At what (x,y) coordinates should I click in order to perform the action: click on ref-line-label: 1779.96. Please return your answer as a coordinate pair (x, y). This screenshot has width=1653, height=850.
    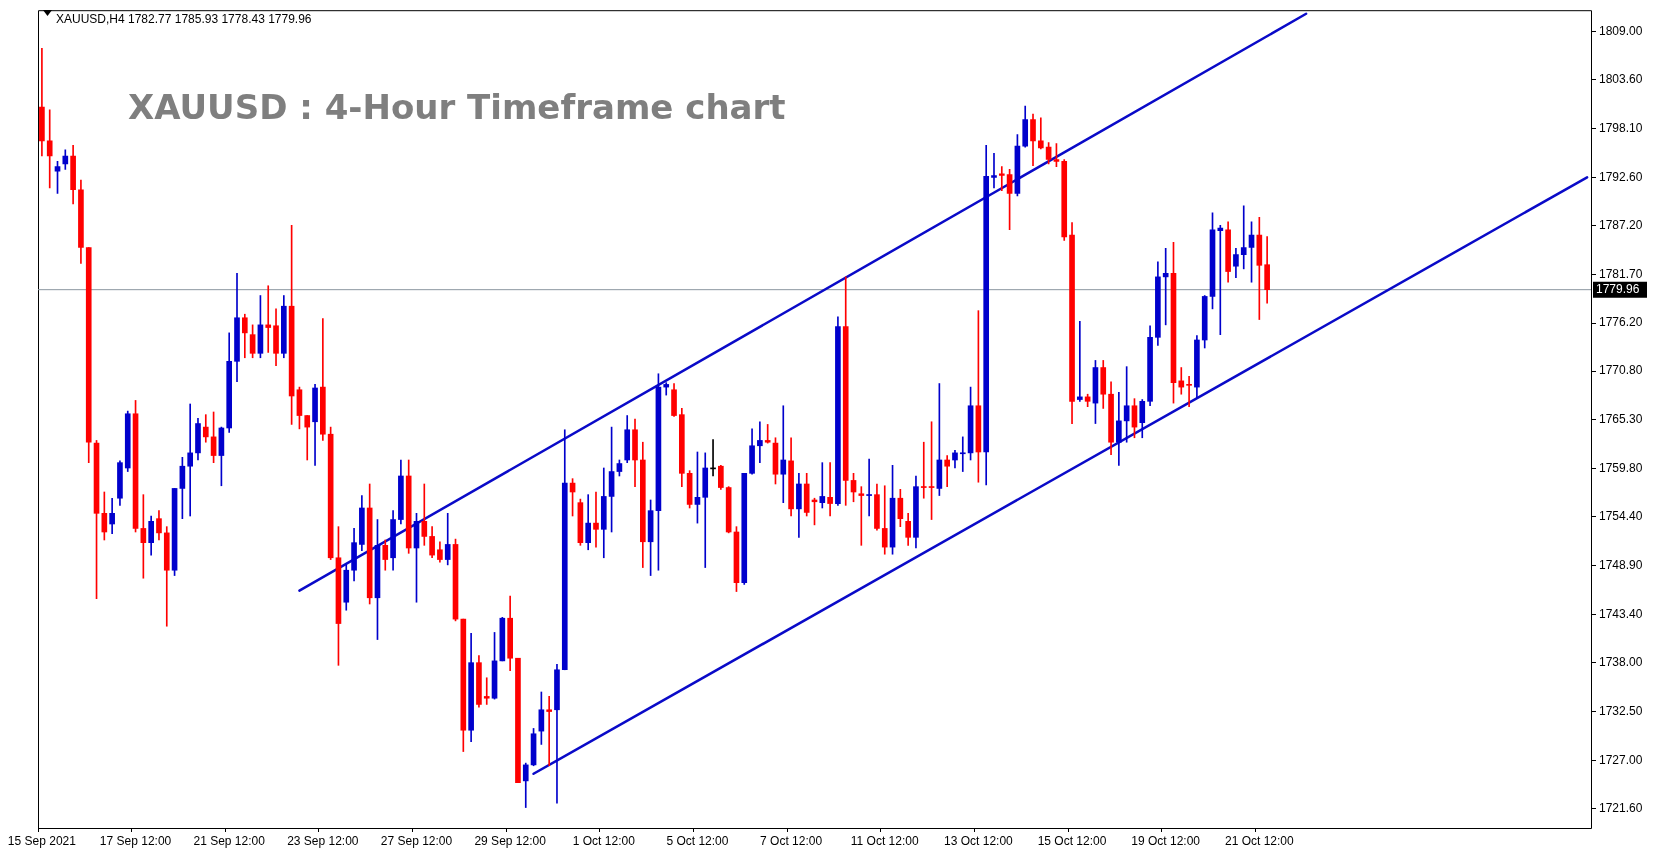
    Looking at the image, I should click on (1618, 288).